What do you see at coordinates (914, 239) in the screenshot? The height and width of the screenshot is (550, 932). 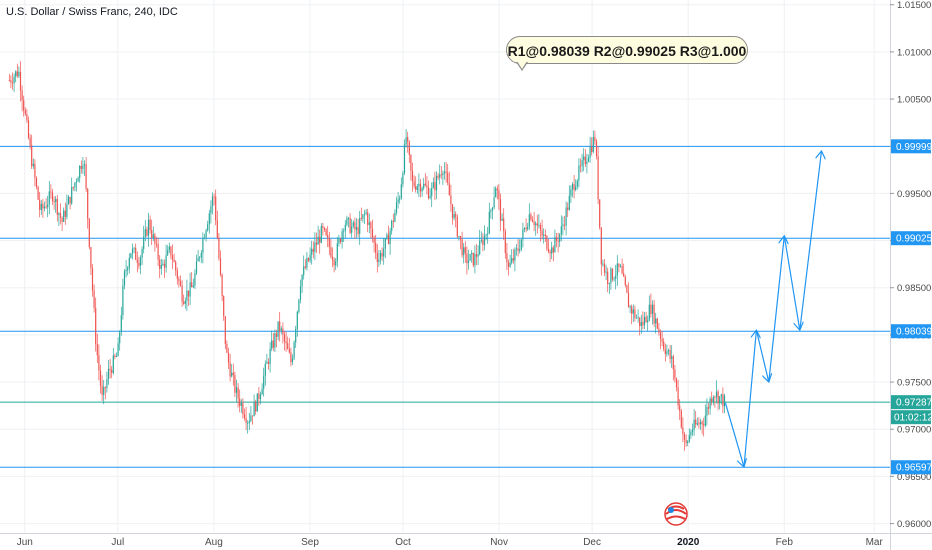 I see `level-label: 0.99025` at bounding box center [914, 239].